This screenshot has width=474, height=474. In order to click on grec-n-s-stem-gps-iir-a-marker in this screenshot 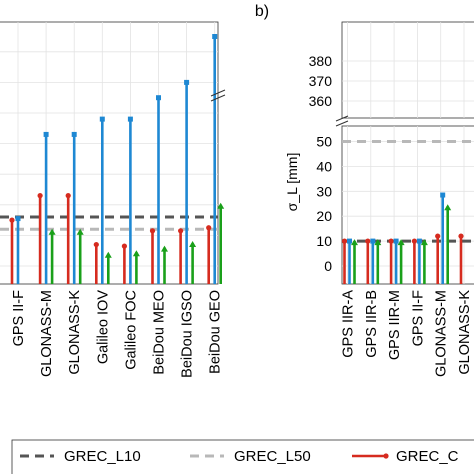, I will do `click(354, 242)`.